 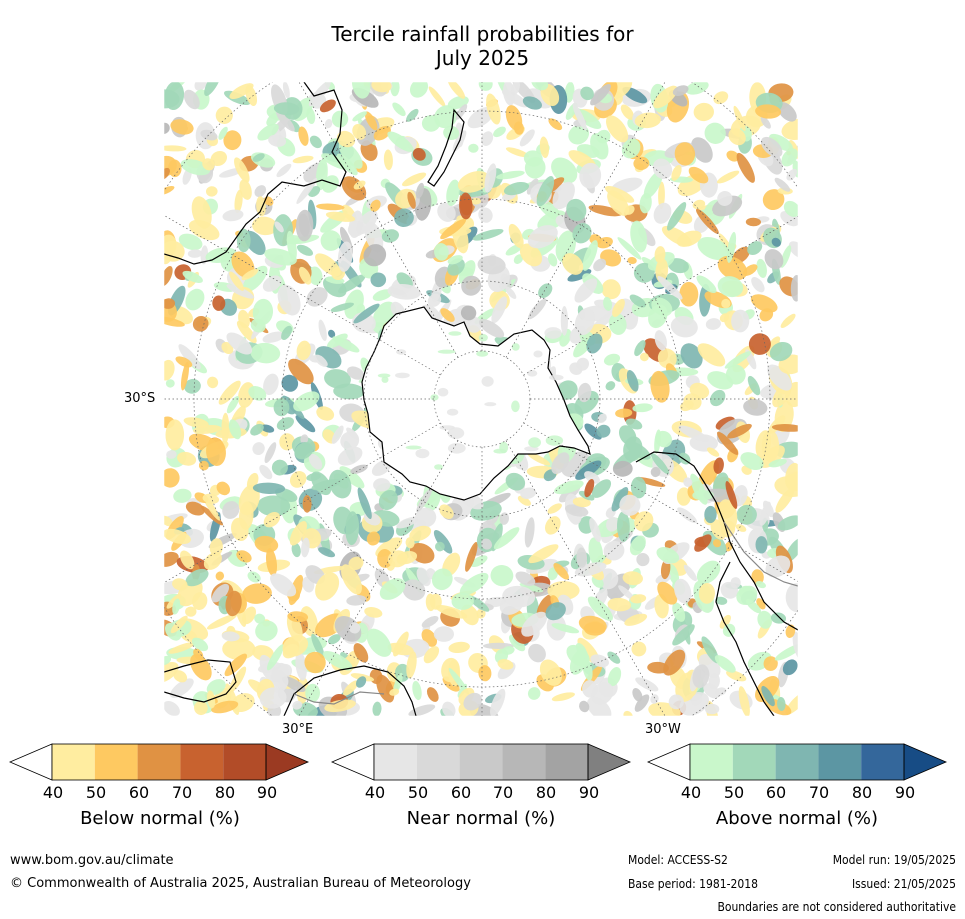 I want to click on tick-label: 90, so click(x=589, y=792).